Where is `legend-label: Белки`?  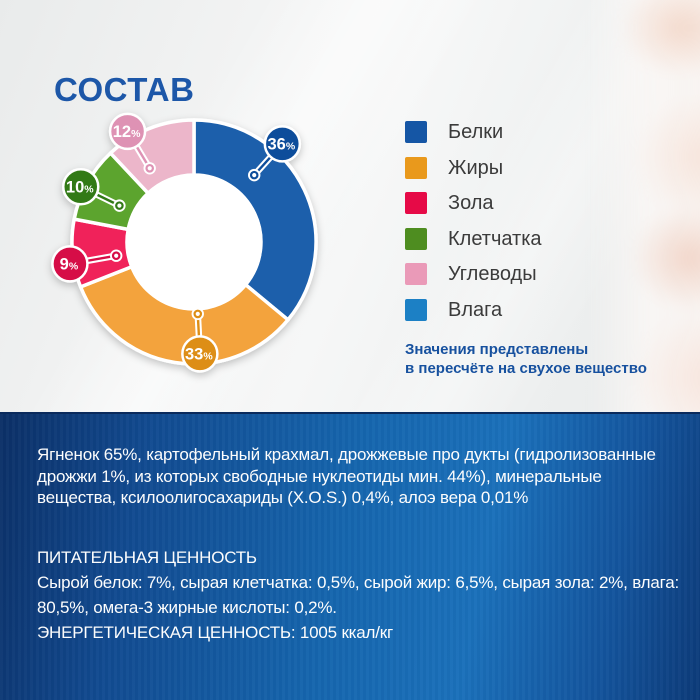 legend-label: Белки is located at coordinates (476, 132).